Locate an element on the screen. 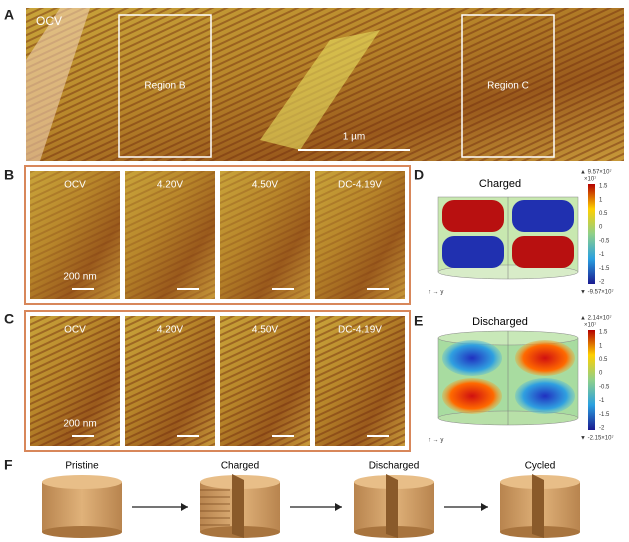 This screenshot has height=542, width=629. region-label: Region C is located at coordinates (508, 86).